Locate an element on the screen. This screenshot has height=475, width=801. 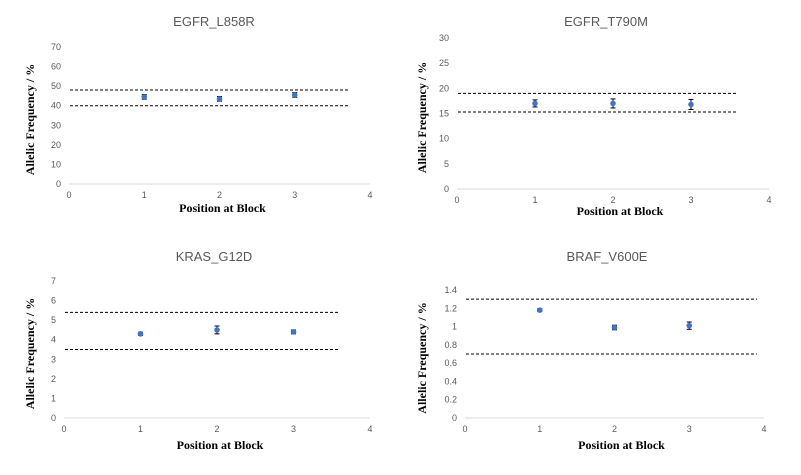
y-tick-label: 70 is located at coordinates (56, 47).